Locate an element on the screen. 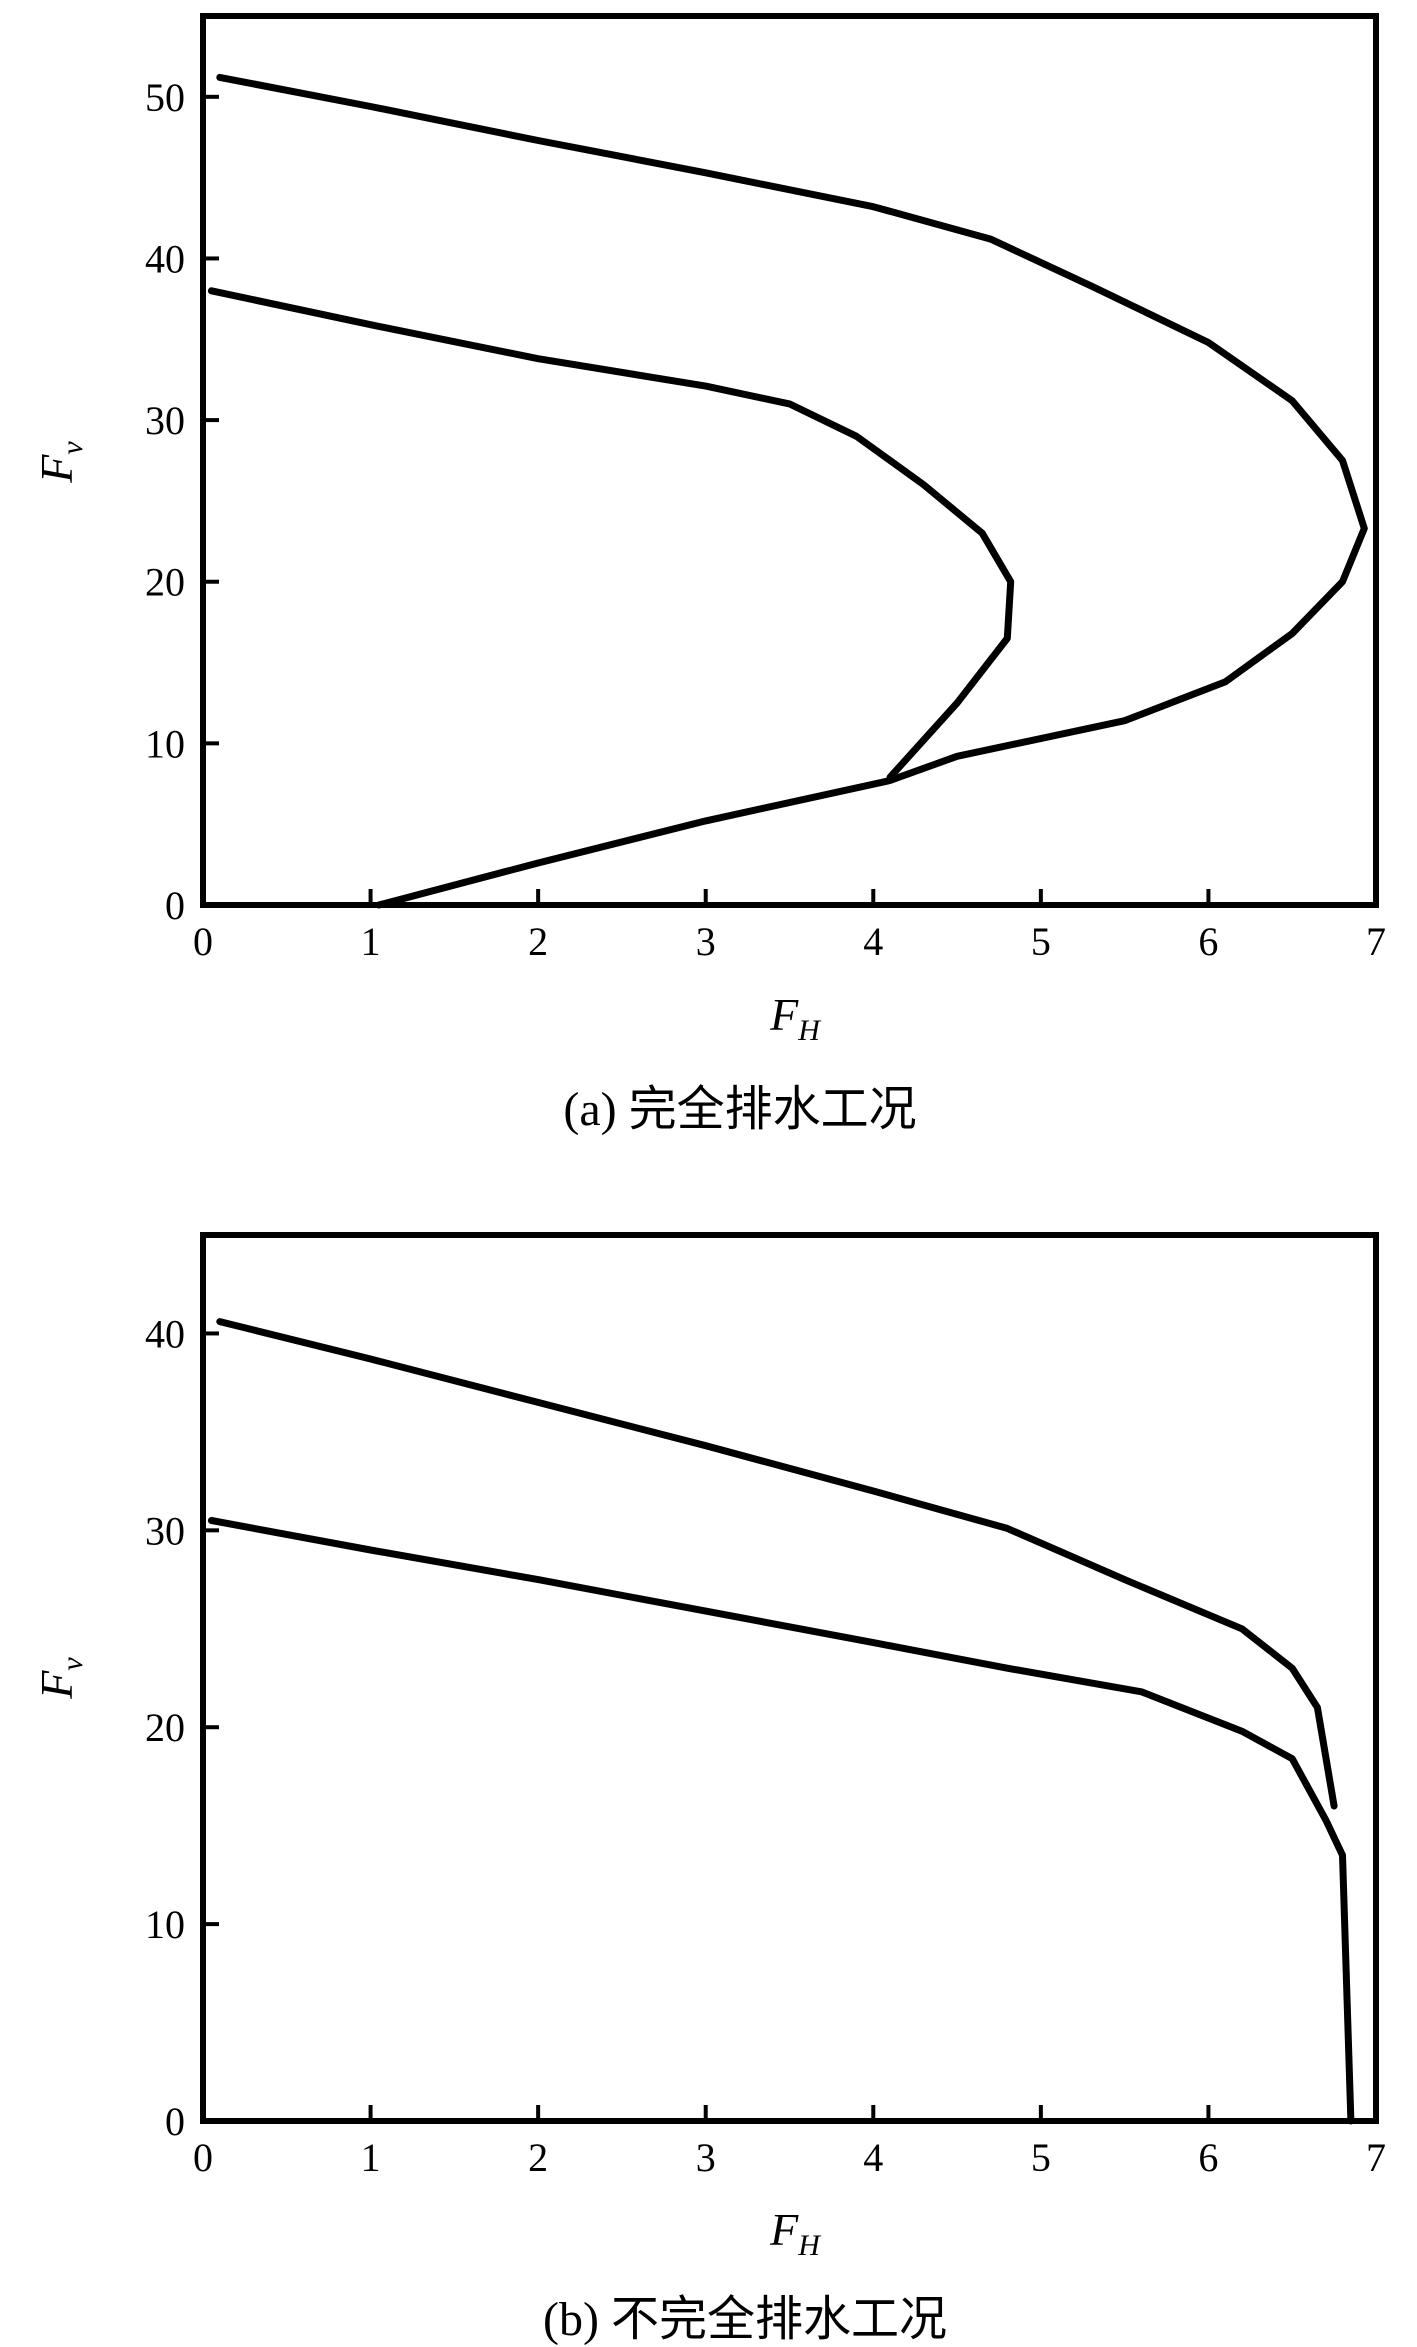  y-axis-label-b: Fv is located at coordinates (60, 1678).